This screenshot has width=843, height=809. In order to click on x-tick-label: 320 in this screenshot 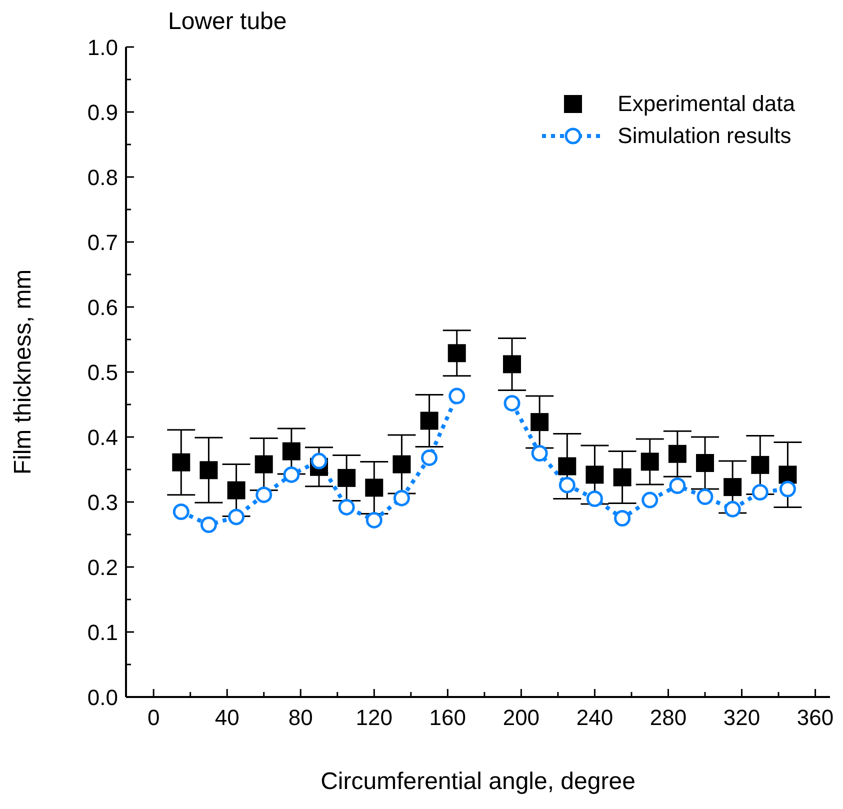, I will do `click(741, 717)`.